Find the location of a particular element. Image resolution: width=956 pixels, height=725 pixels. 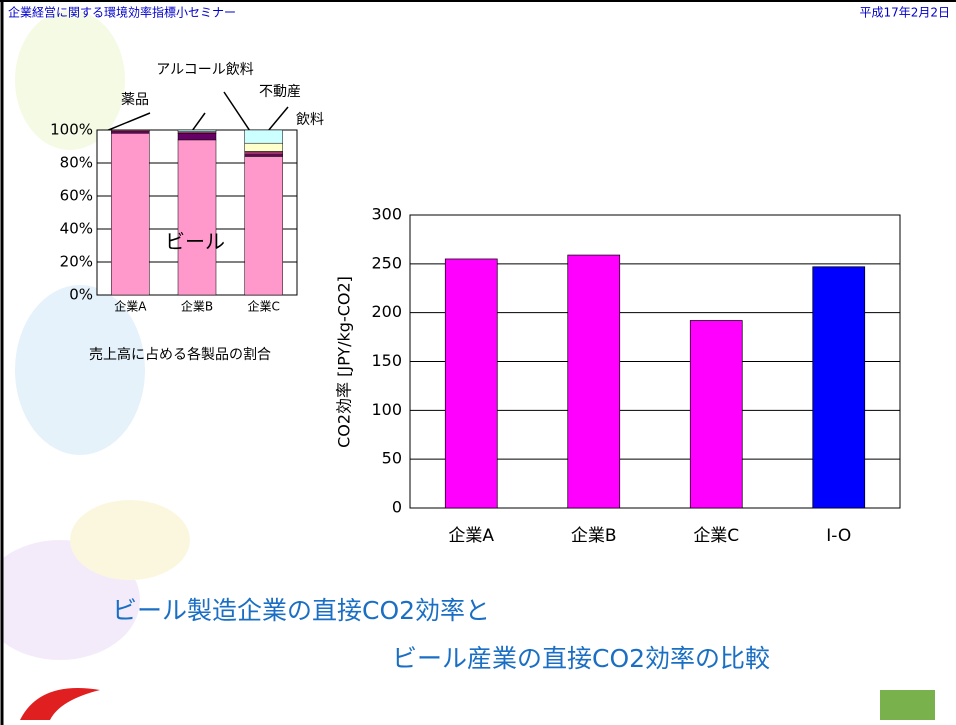

x-tick-label: I-O is located at coordinates (838, 536).